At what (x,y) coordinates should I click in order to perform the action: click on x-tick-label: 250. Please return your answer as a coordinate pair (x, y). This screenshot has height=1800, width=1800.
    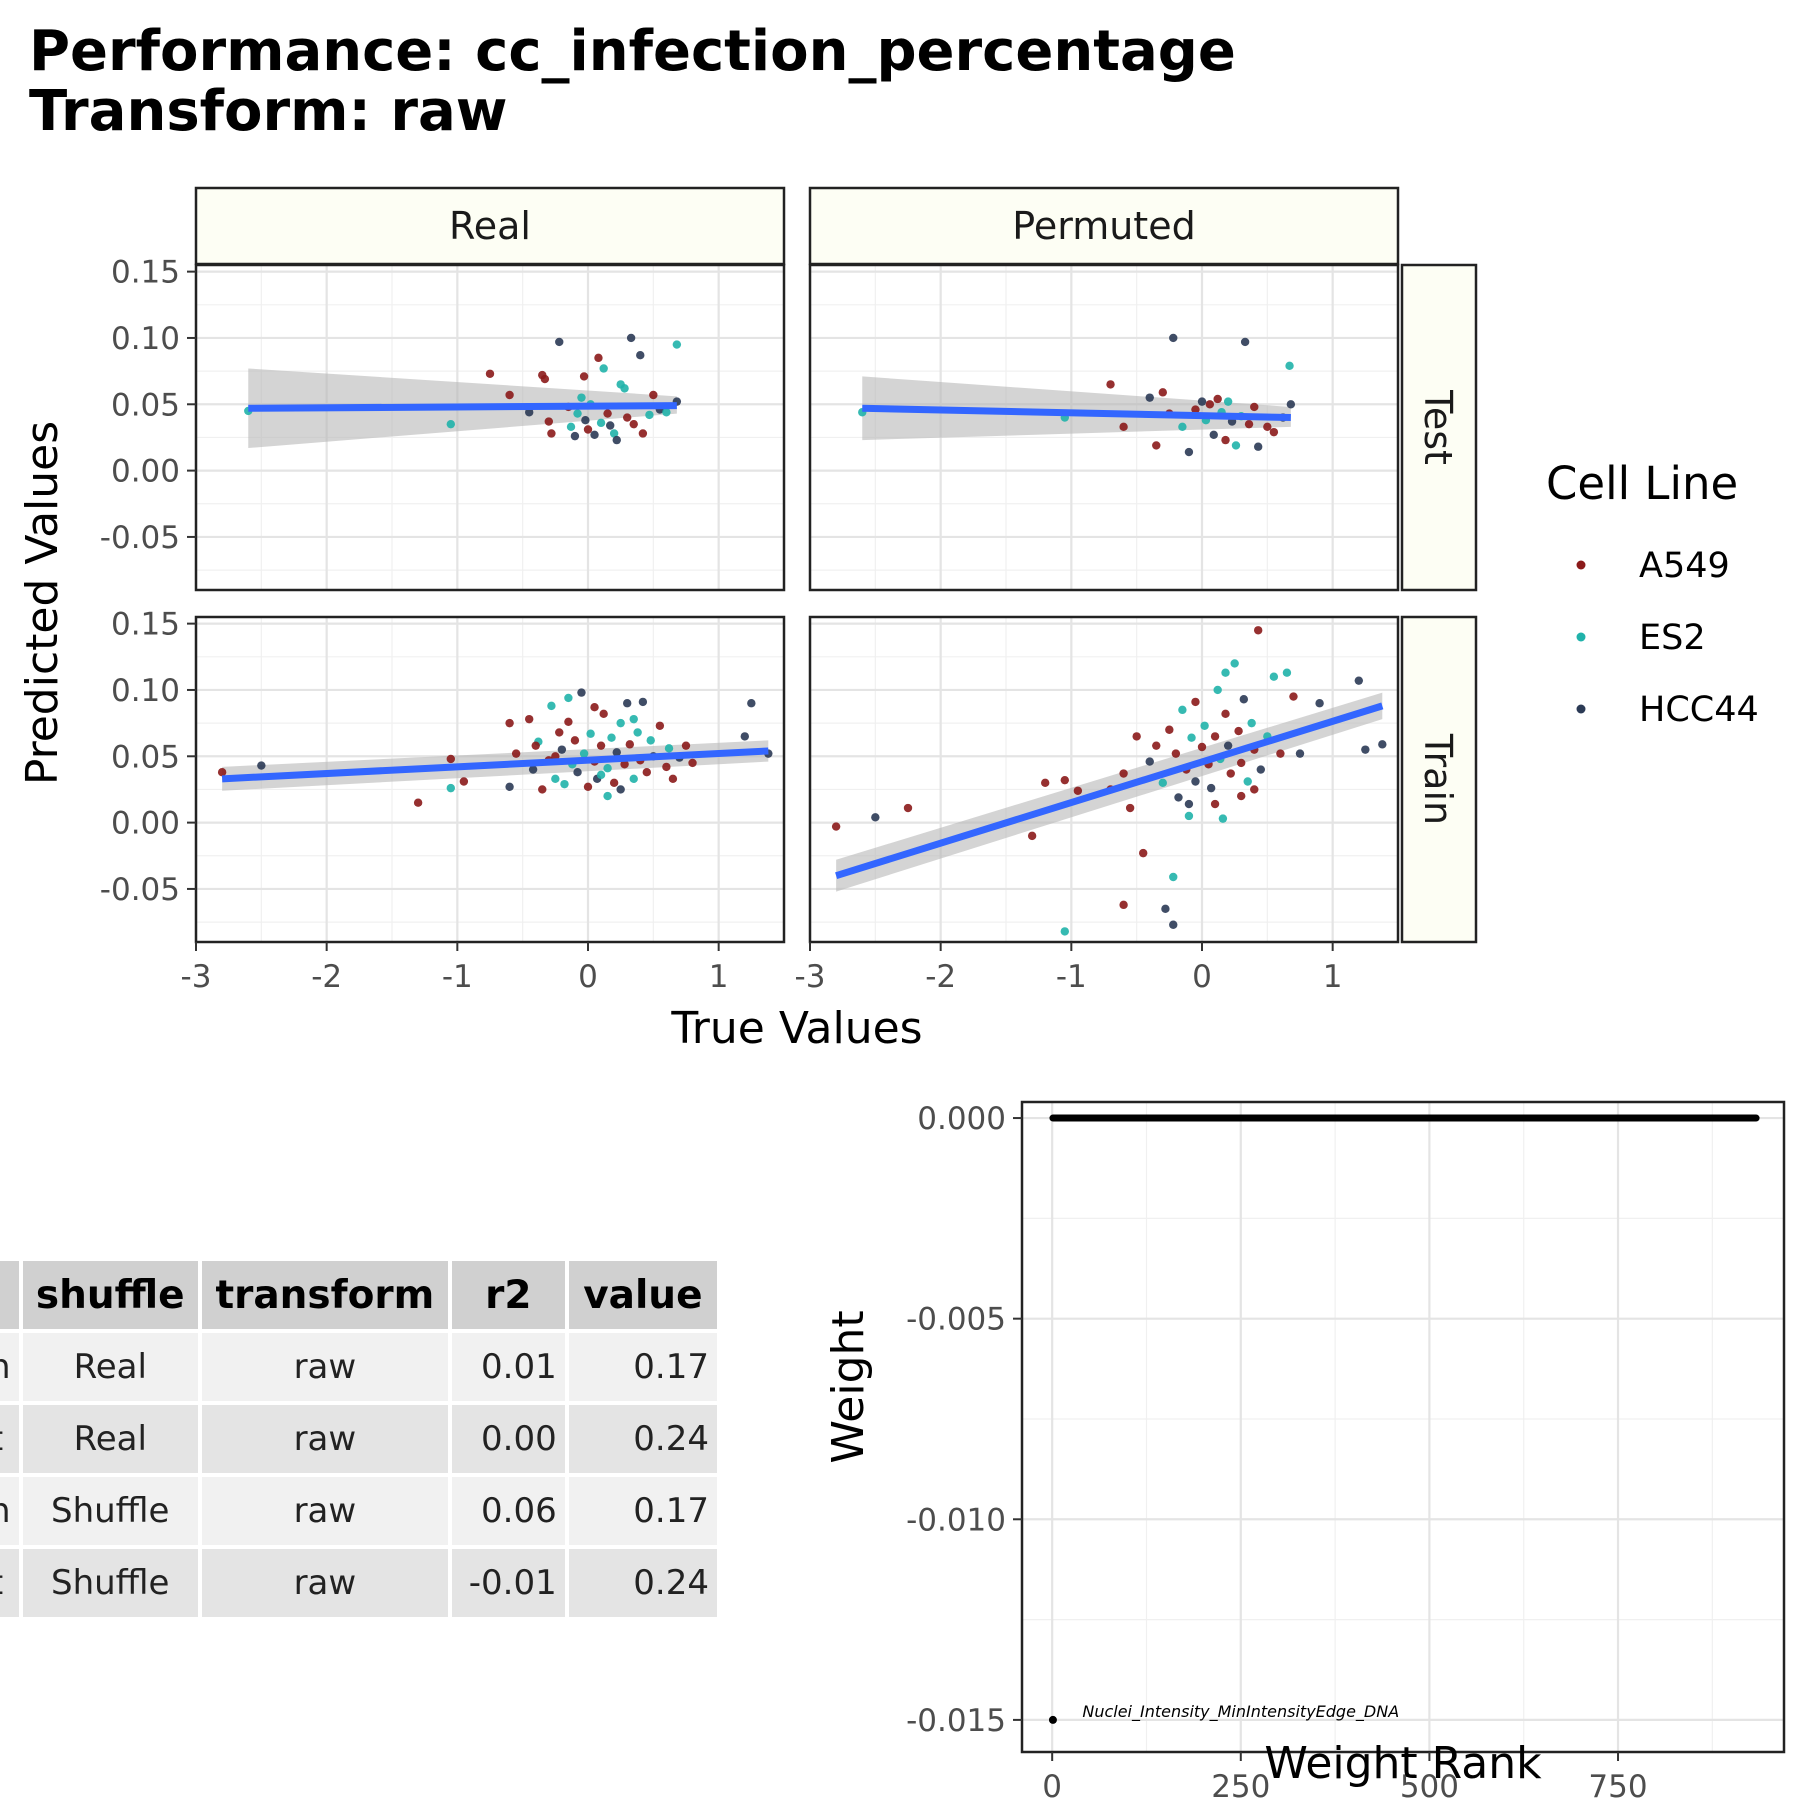
    Looking at the image, I should click on (1240, 1784).